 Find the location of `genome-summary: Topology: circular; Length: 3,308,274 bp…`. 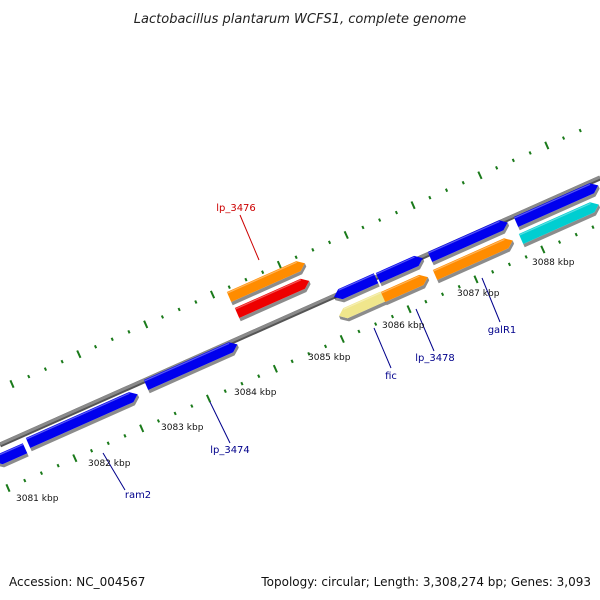

genome-summary: Topology: circular; Length: 3,308,274 bp… is located at coordinates (425, 582).